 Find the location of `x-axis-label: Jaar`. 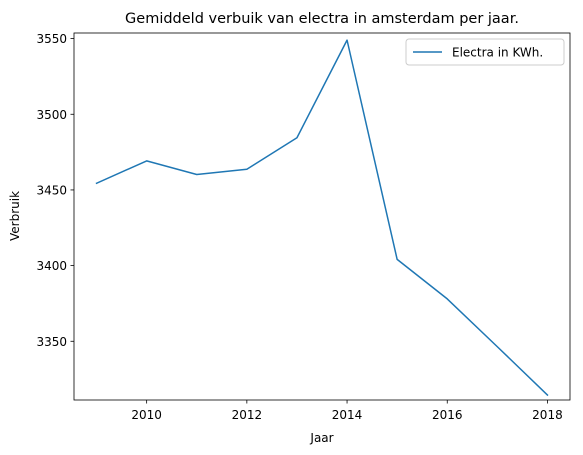

x-axis-label: Jaar is located at coordinates (321, 438).